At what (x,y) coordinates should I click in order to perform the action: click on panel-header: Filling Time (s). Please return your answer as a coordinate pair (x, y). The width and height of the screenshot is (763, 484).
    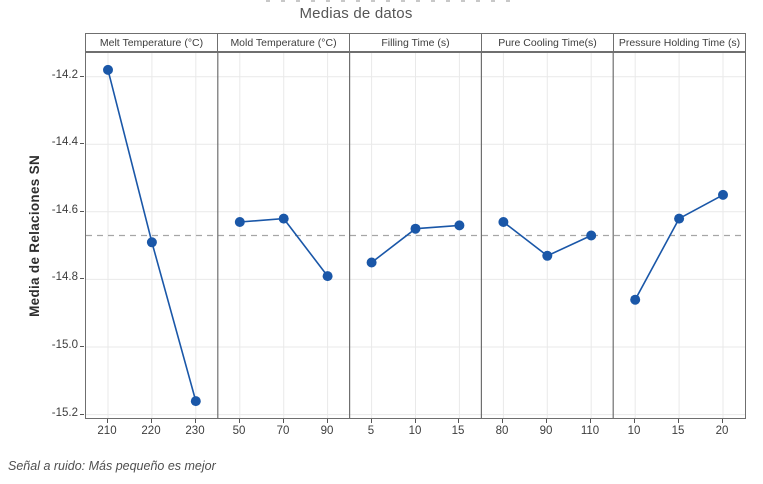
    Looking at the image, I should click on (415, 42).